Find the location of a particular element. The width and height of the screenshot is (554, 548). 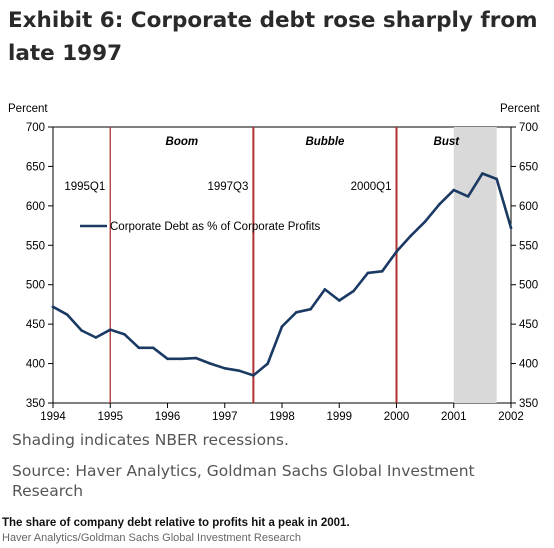

x-tick-label: 2002 is located at coordinates (511, 416).